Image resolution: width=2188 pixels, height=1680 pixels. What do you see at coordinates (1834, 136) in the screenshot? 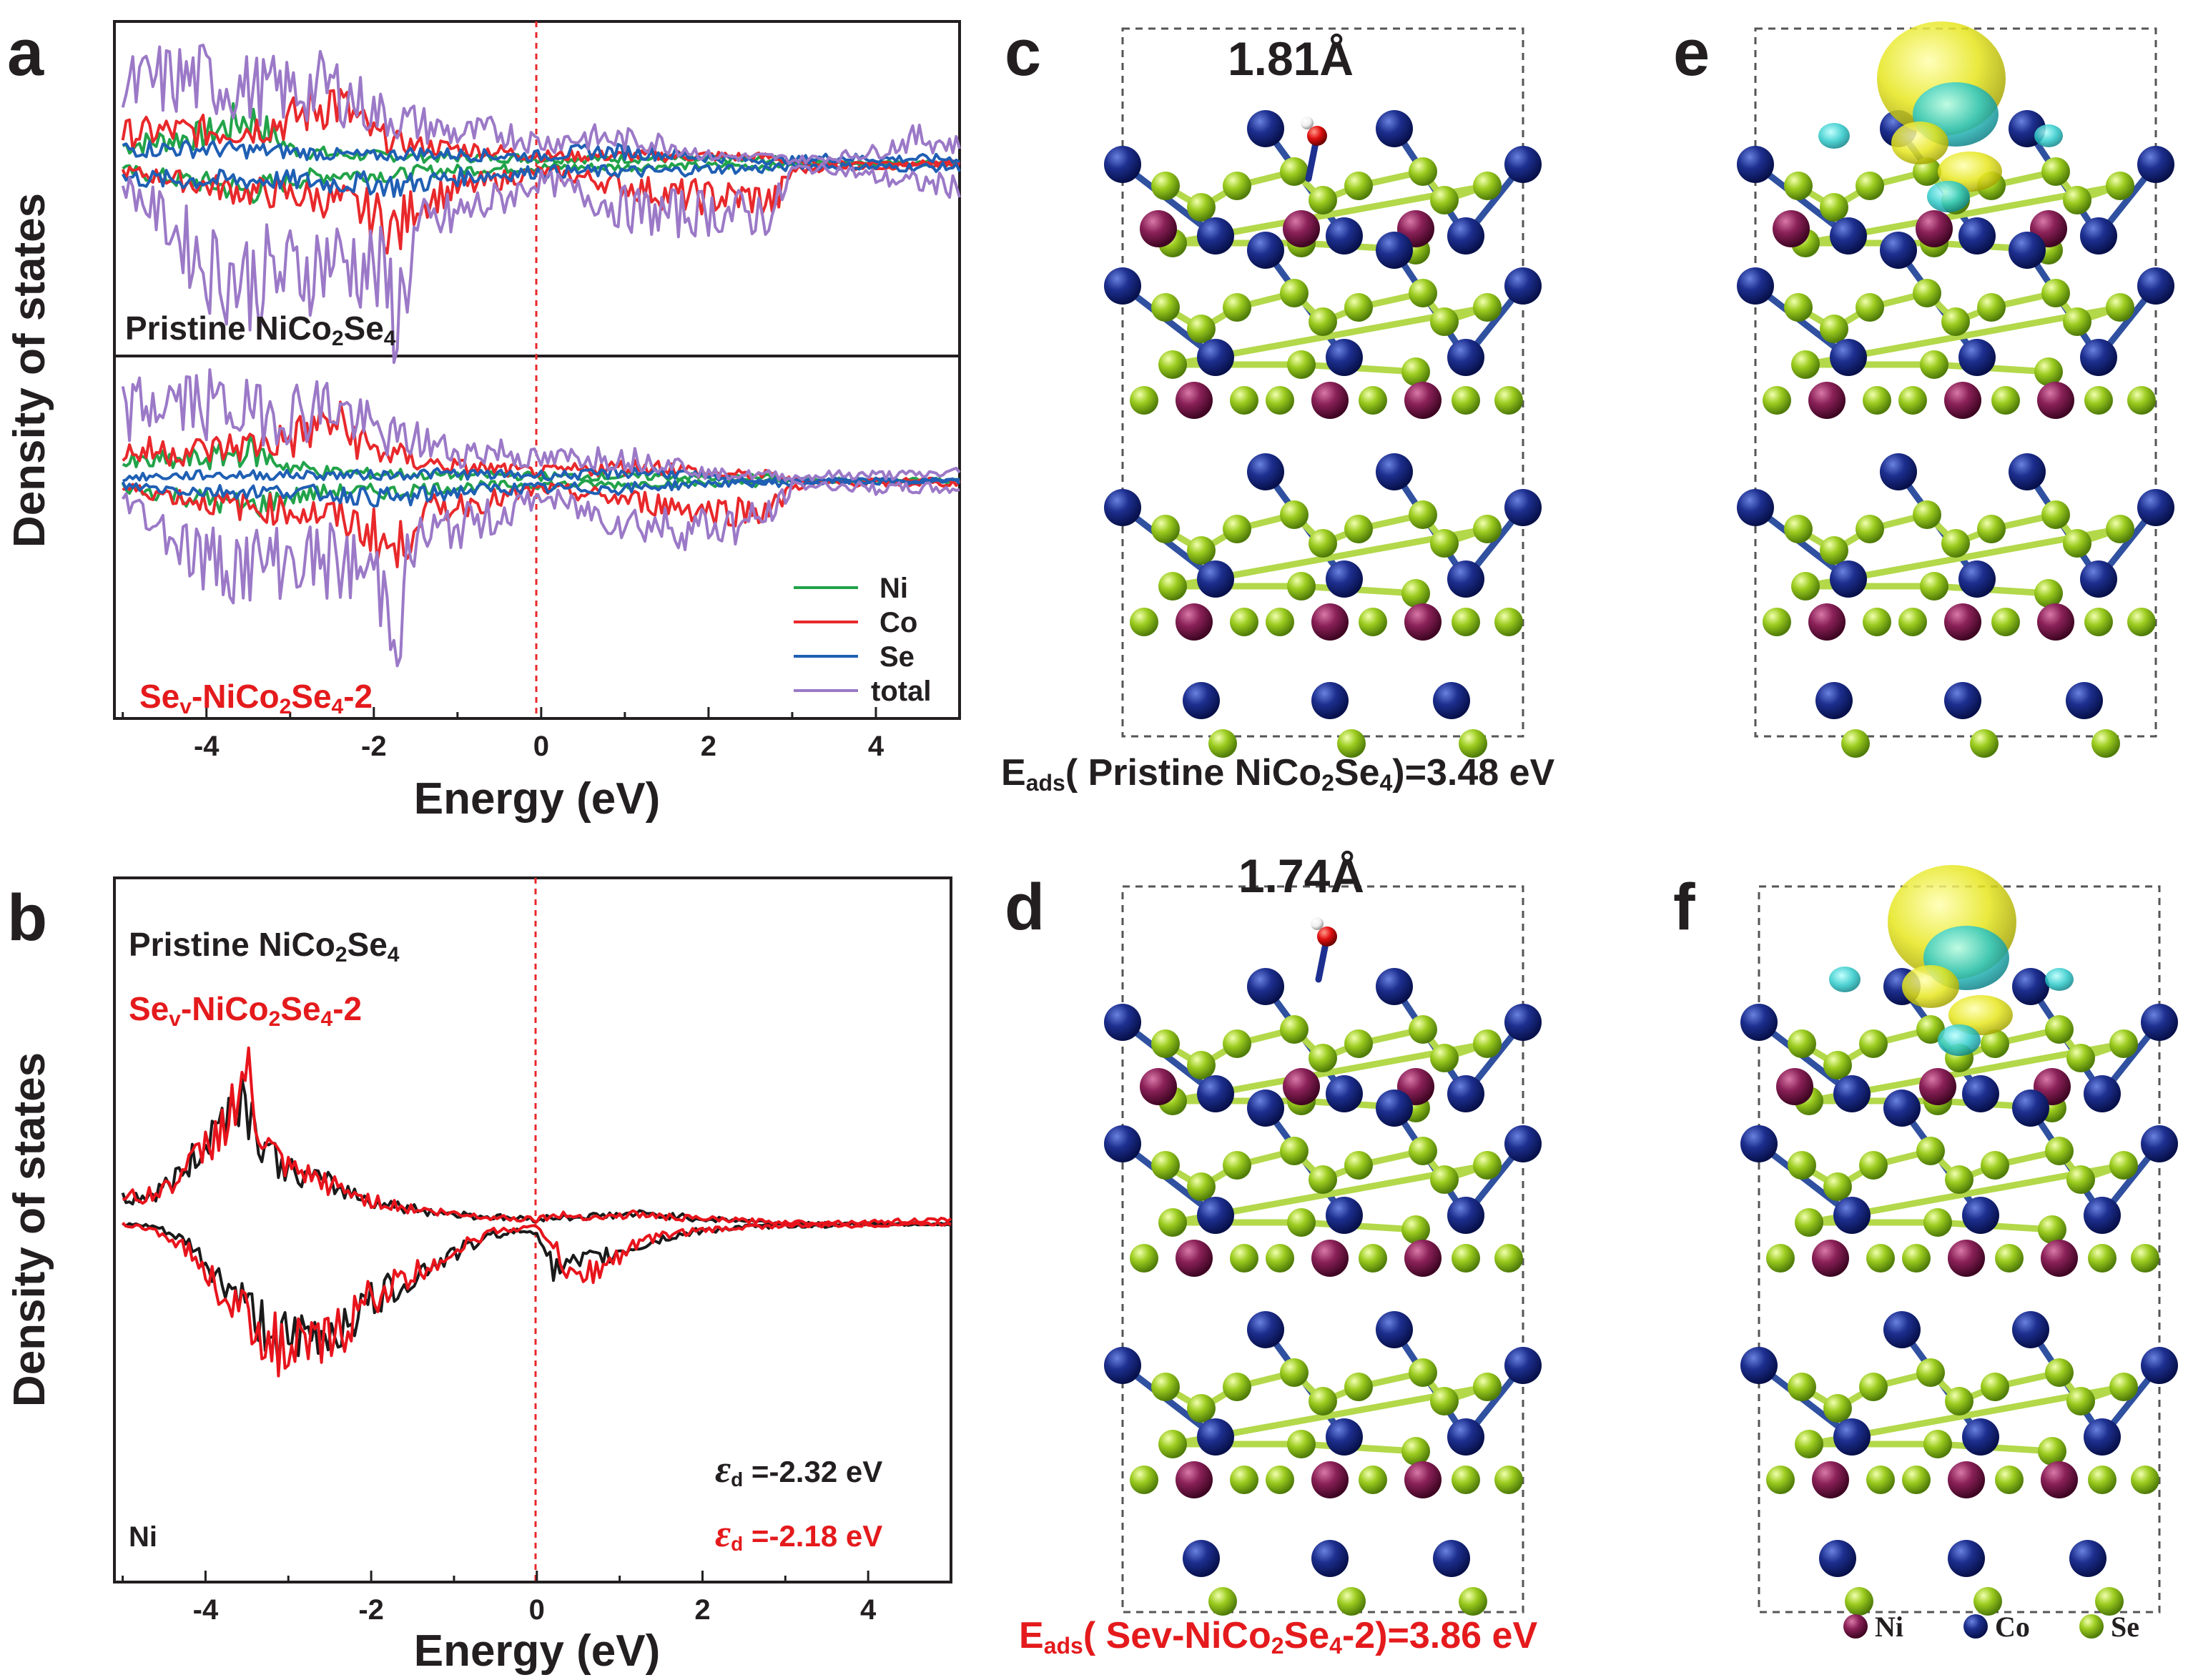
I see `charge-density-lobe` at bounding box center [1834, 136].